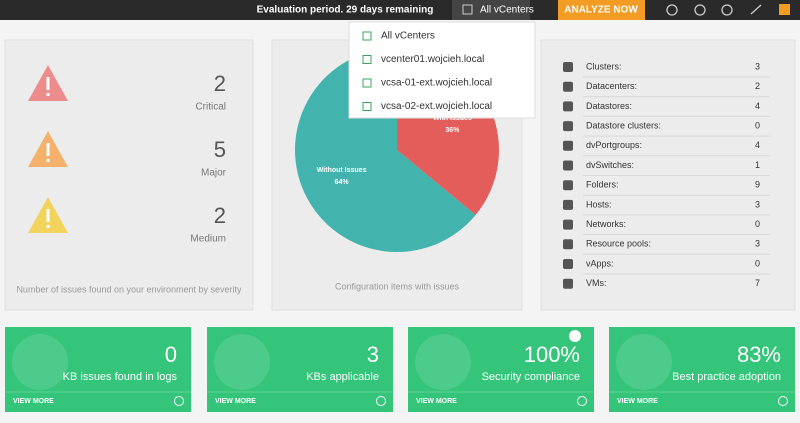  I want to click on inventory-count: 2, so click(757, 86).